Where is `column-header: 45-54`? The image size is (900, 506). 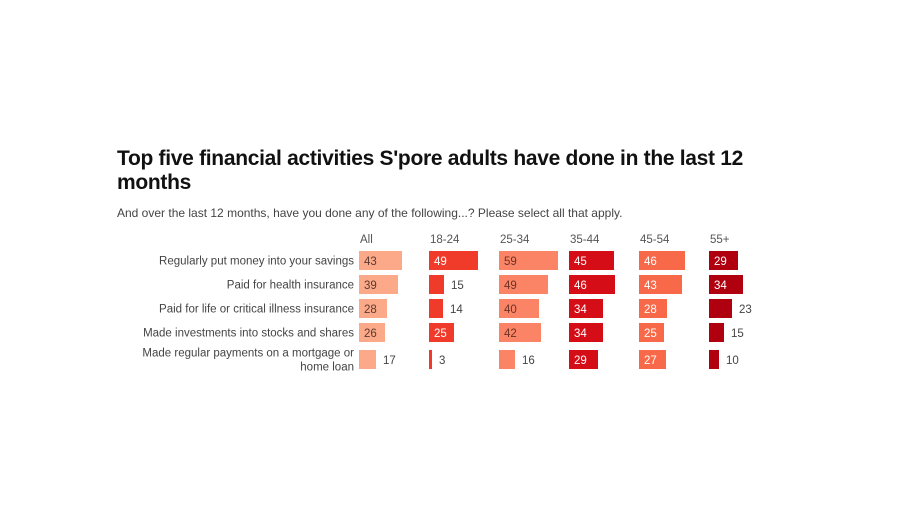 column-header: 45-54 is located at coordinates (655, 240).